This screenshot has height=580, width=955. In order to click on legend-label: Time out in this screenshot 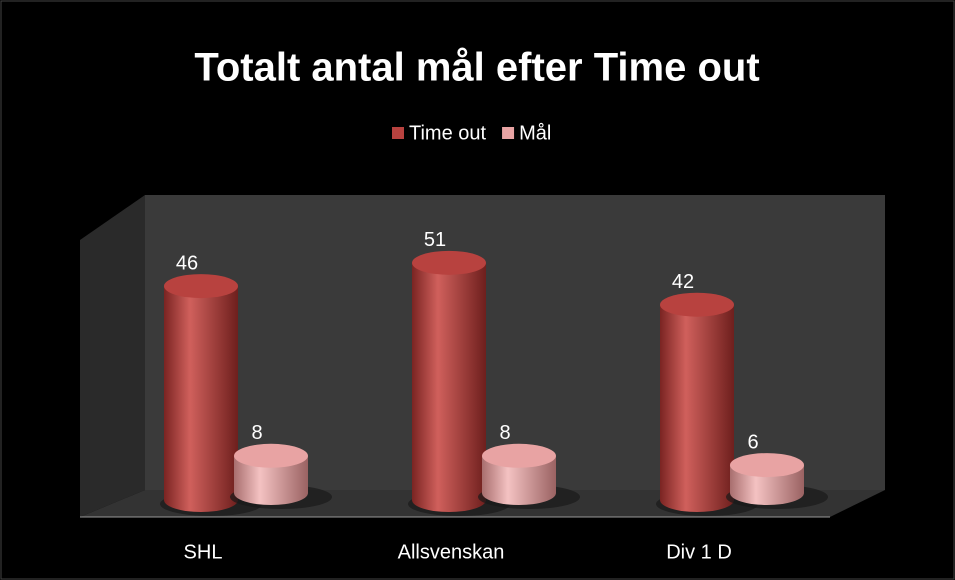, I will do `click(448, 133)`.